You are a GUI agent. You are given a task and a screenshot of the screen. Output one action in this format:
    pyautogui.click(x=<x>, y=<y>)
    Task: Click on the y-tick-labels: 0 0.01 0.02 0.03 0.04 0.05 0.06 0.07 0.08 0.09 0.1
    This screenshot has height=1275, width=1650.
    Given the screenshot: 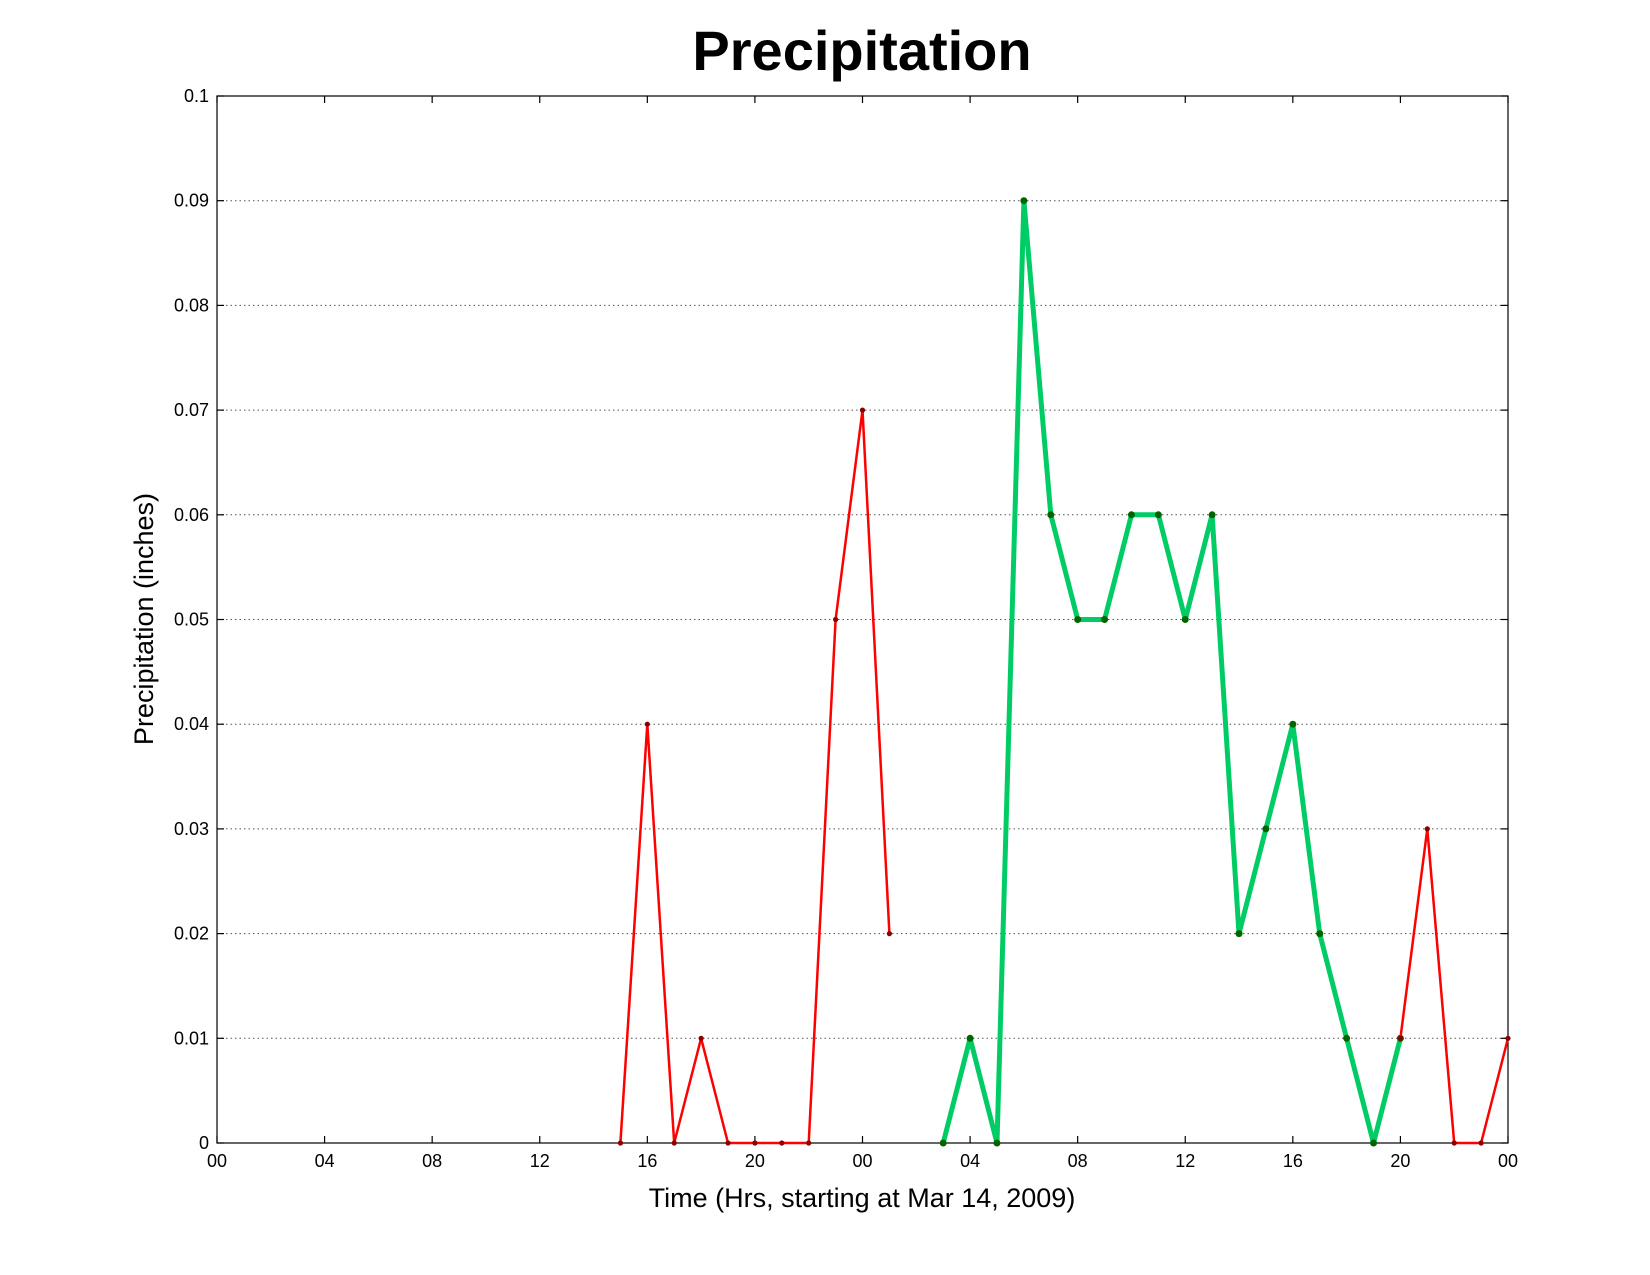 What is the action you would take?
    pyautogui.click(x=191, y=619)
    